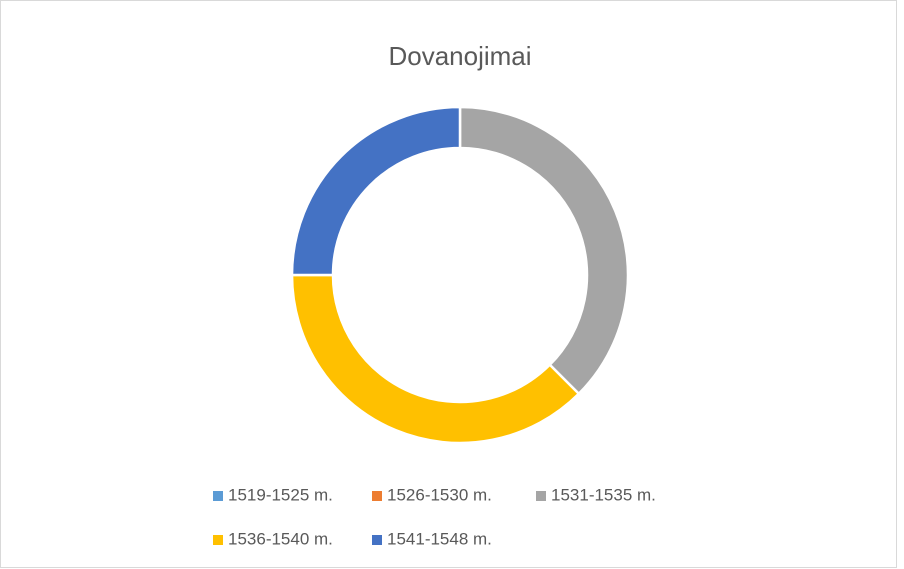 The height and width of the screenshot is (569, 904). What do you see at coordinates (439, 494) in the screenshot?
I see `legend-label: 1526-1530 m.` at bounding box center [439, 494].